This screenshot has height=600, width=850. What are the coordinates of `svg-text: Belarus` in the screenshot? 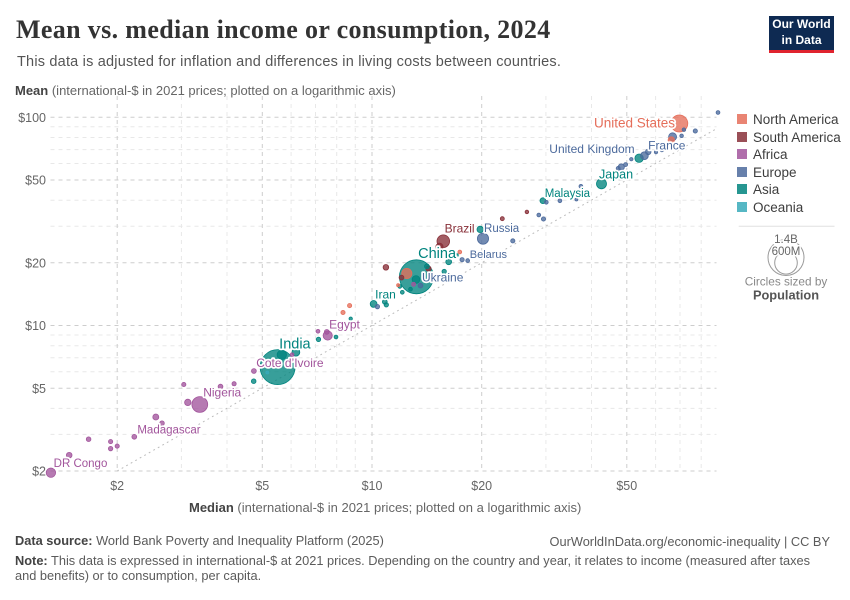 It's located at (489, 255).